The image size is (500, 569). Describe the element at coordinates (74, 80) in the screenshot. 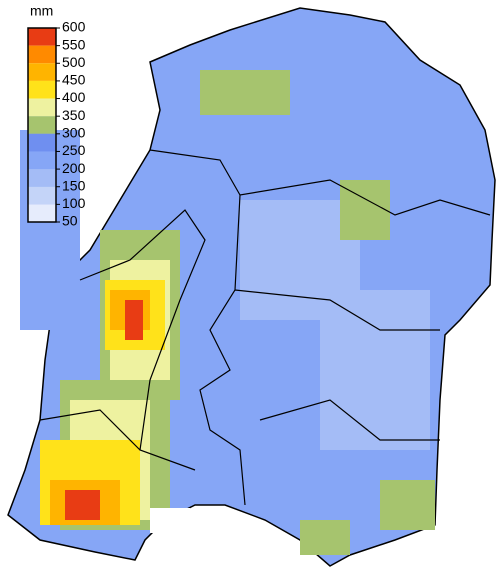

I see `legend-tick-label: 450` at that location.